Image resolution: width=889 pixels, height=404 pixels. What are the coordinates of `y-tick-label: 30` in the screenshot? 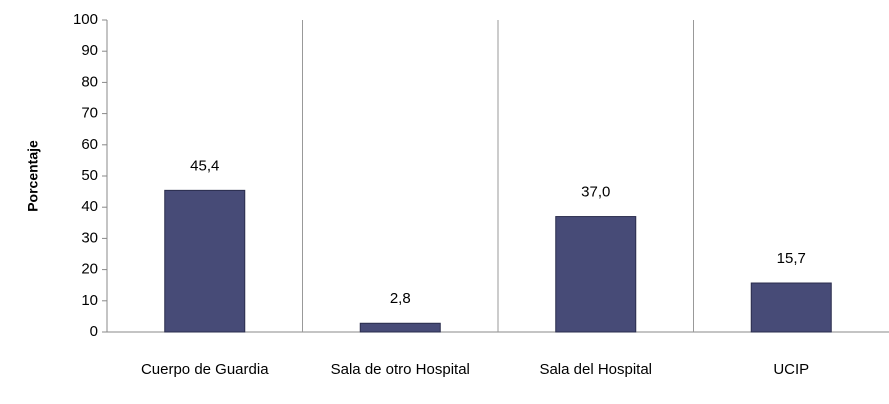 It's located at (89, 237).